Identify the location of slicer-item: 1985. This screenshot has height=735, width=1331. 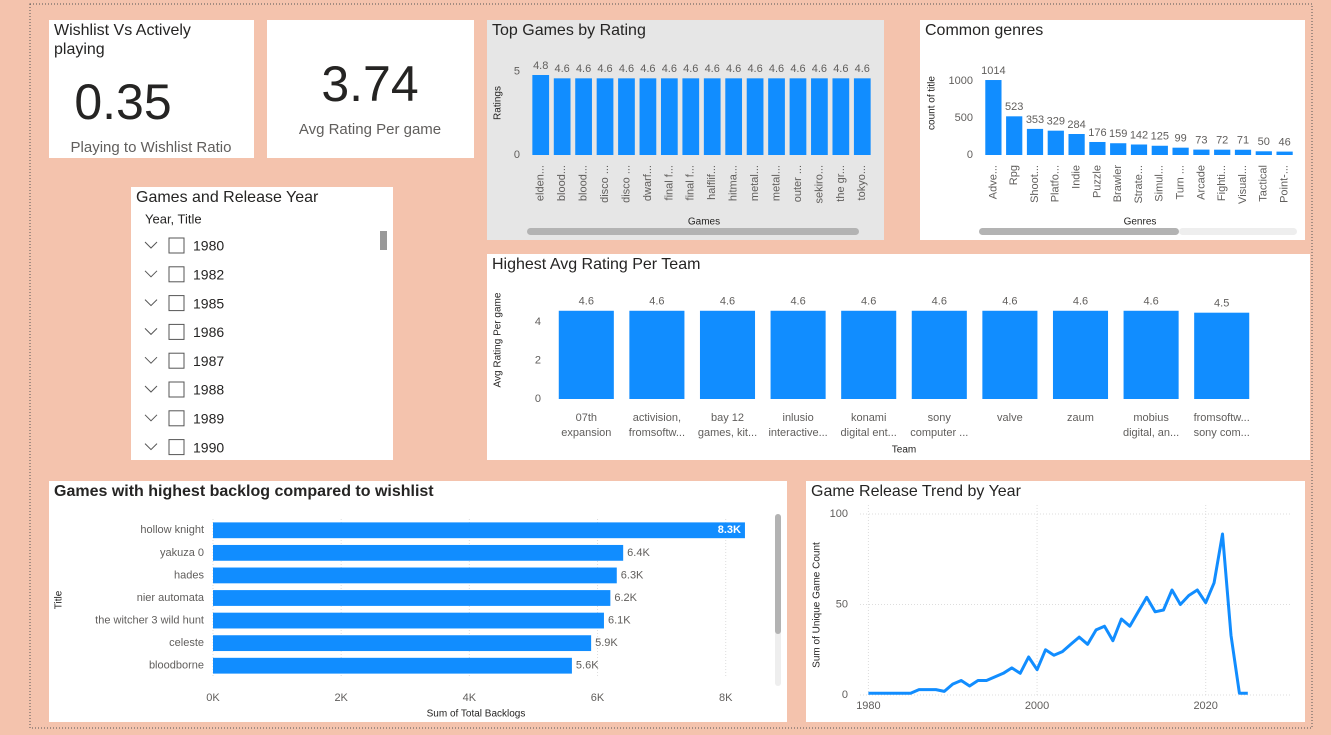
(208, 303).